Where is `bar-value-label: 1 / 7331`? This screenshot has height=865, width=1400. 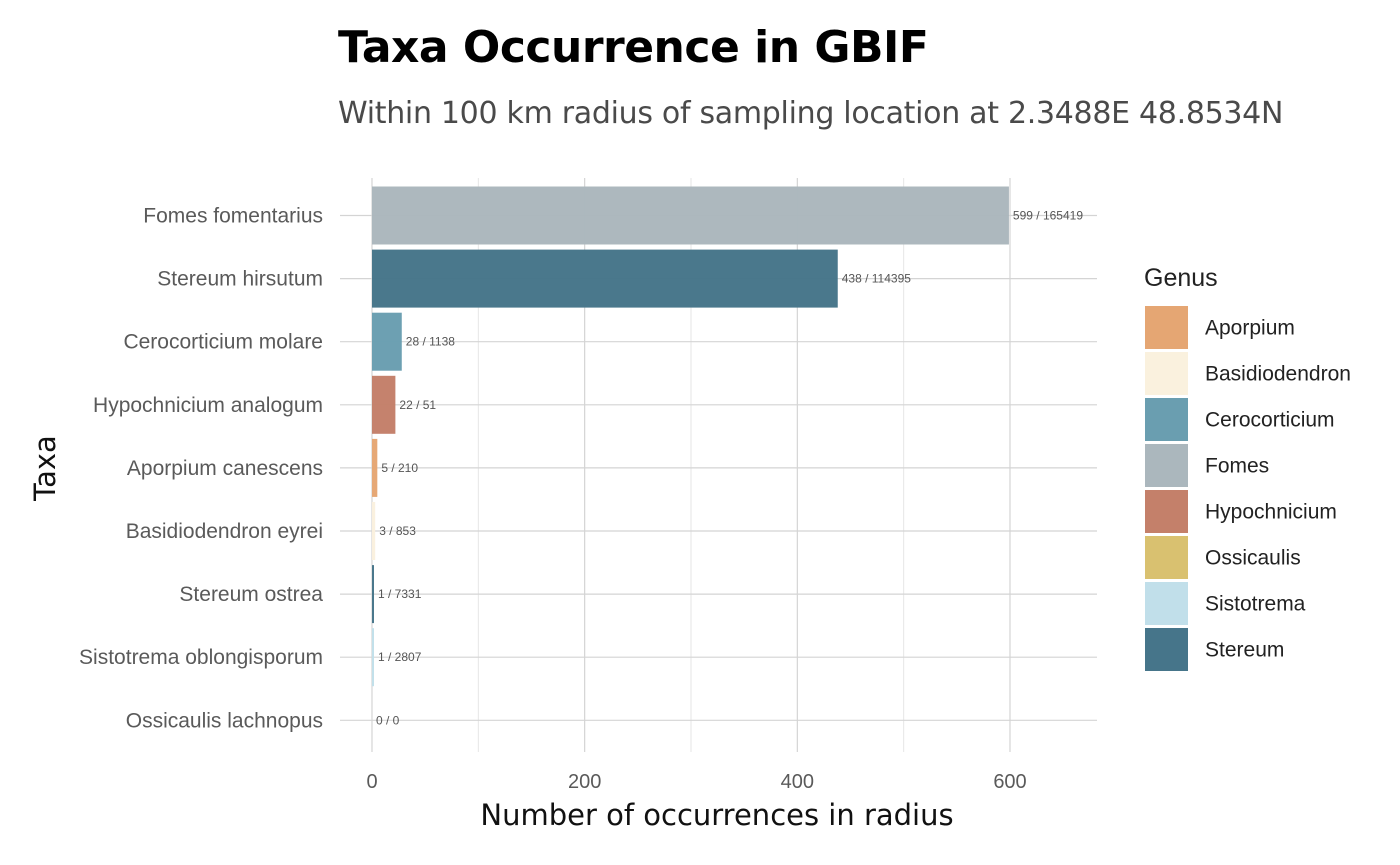 bar-value-label: 1 / 7331 is located at coordinates (400, 594).